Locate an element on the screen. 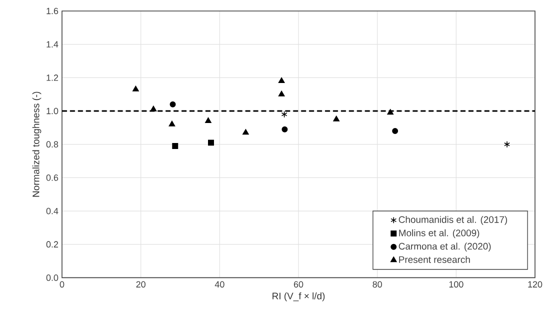  y-tick-label: 1.2 is located at coordinates (52, 77).